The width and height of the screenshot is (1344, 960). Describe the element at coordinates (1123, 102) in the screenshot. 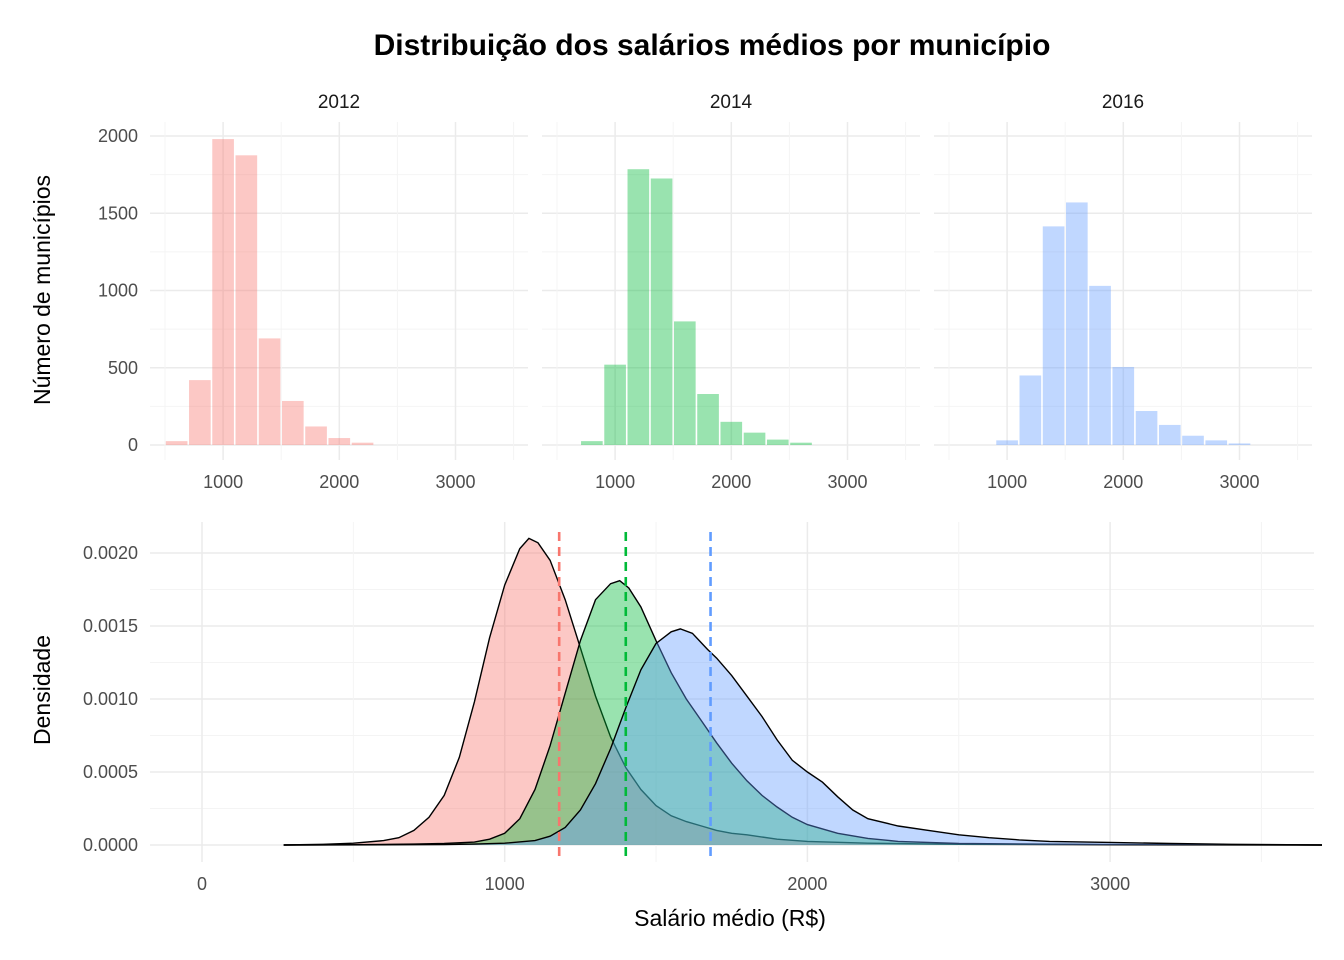

I see `facet-strip-label: 2016` at that location.